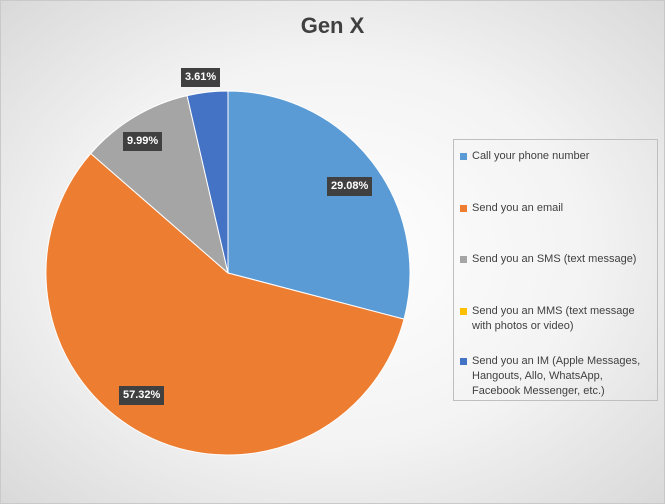 This screenshot has height=504, width=665. Describe the element at coordinates (531, 156) in the screenshot. I see `legend-label-phone: Call your phone number` at that location.